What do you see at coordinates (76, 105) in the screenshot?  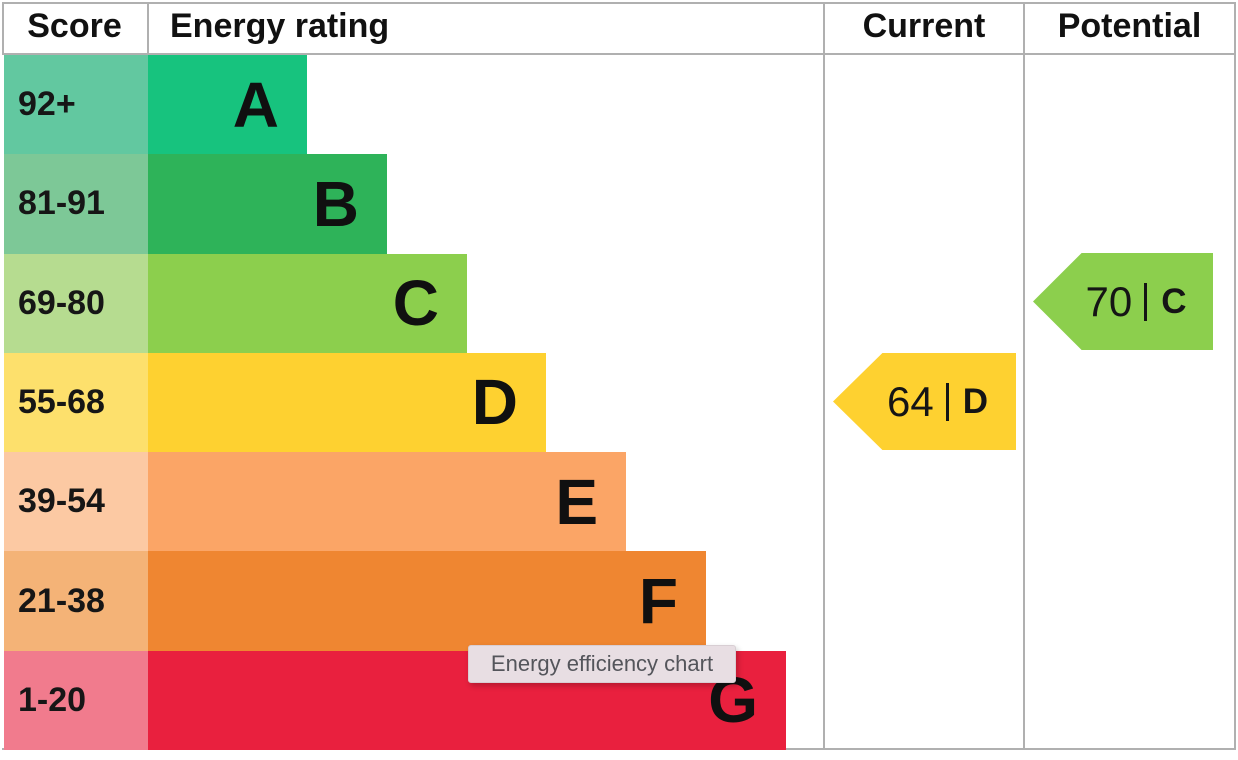 I see `score-range-a: 92+` at bounding box center [76, 105].